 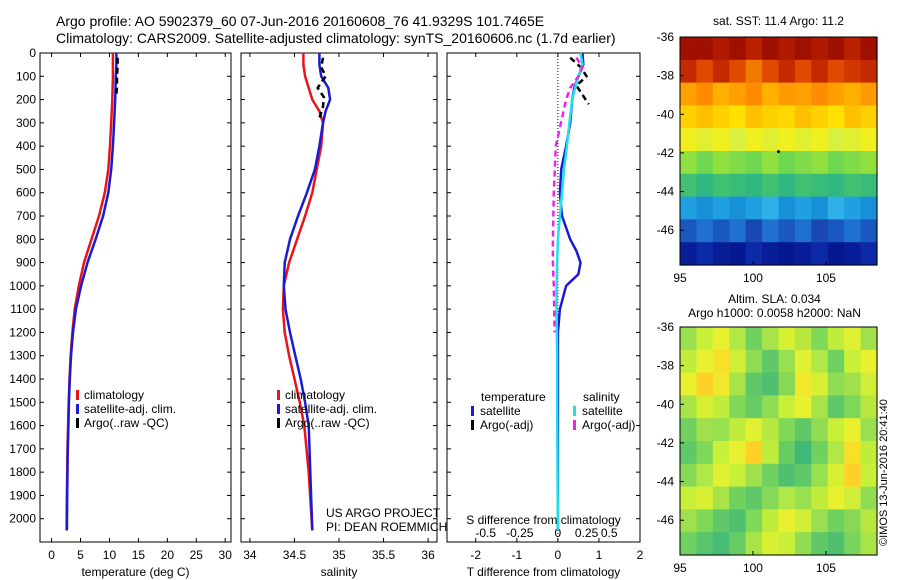 I want to click on series-line-argo-adj-, so click(x=567, y=195).